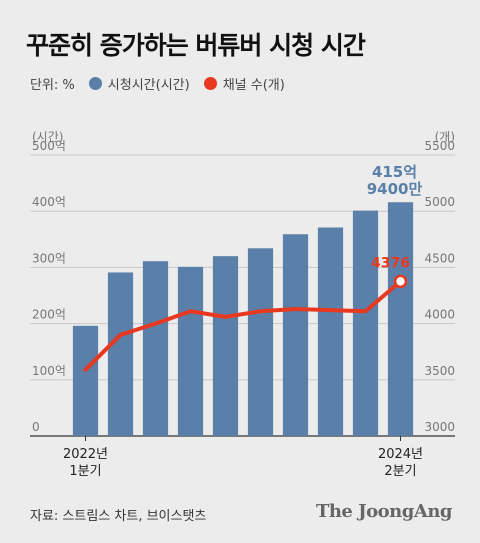 Image resolution: width=480 pixels, height=543 pixels. I want to click on line-end-point, so click(400, 281).